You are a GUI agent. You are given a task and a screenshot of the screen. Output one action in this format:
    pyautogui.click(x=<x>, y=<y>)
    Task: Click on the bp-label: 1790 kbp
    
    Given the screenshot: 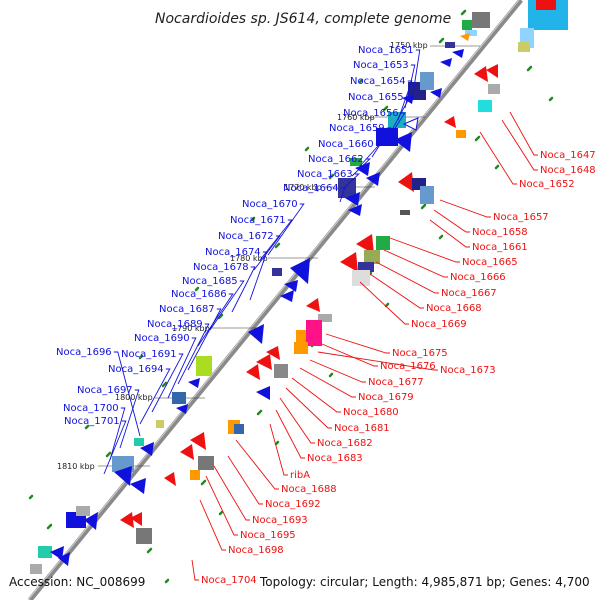 What is the action you would take?
    pyautogui.click(x=191, y=328)
    